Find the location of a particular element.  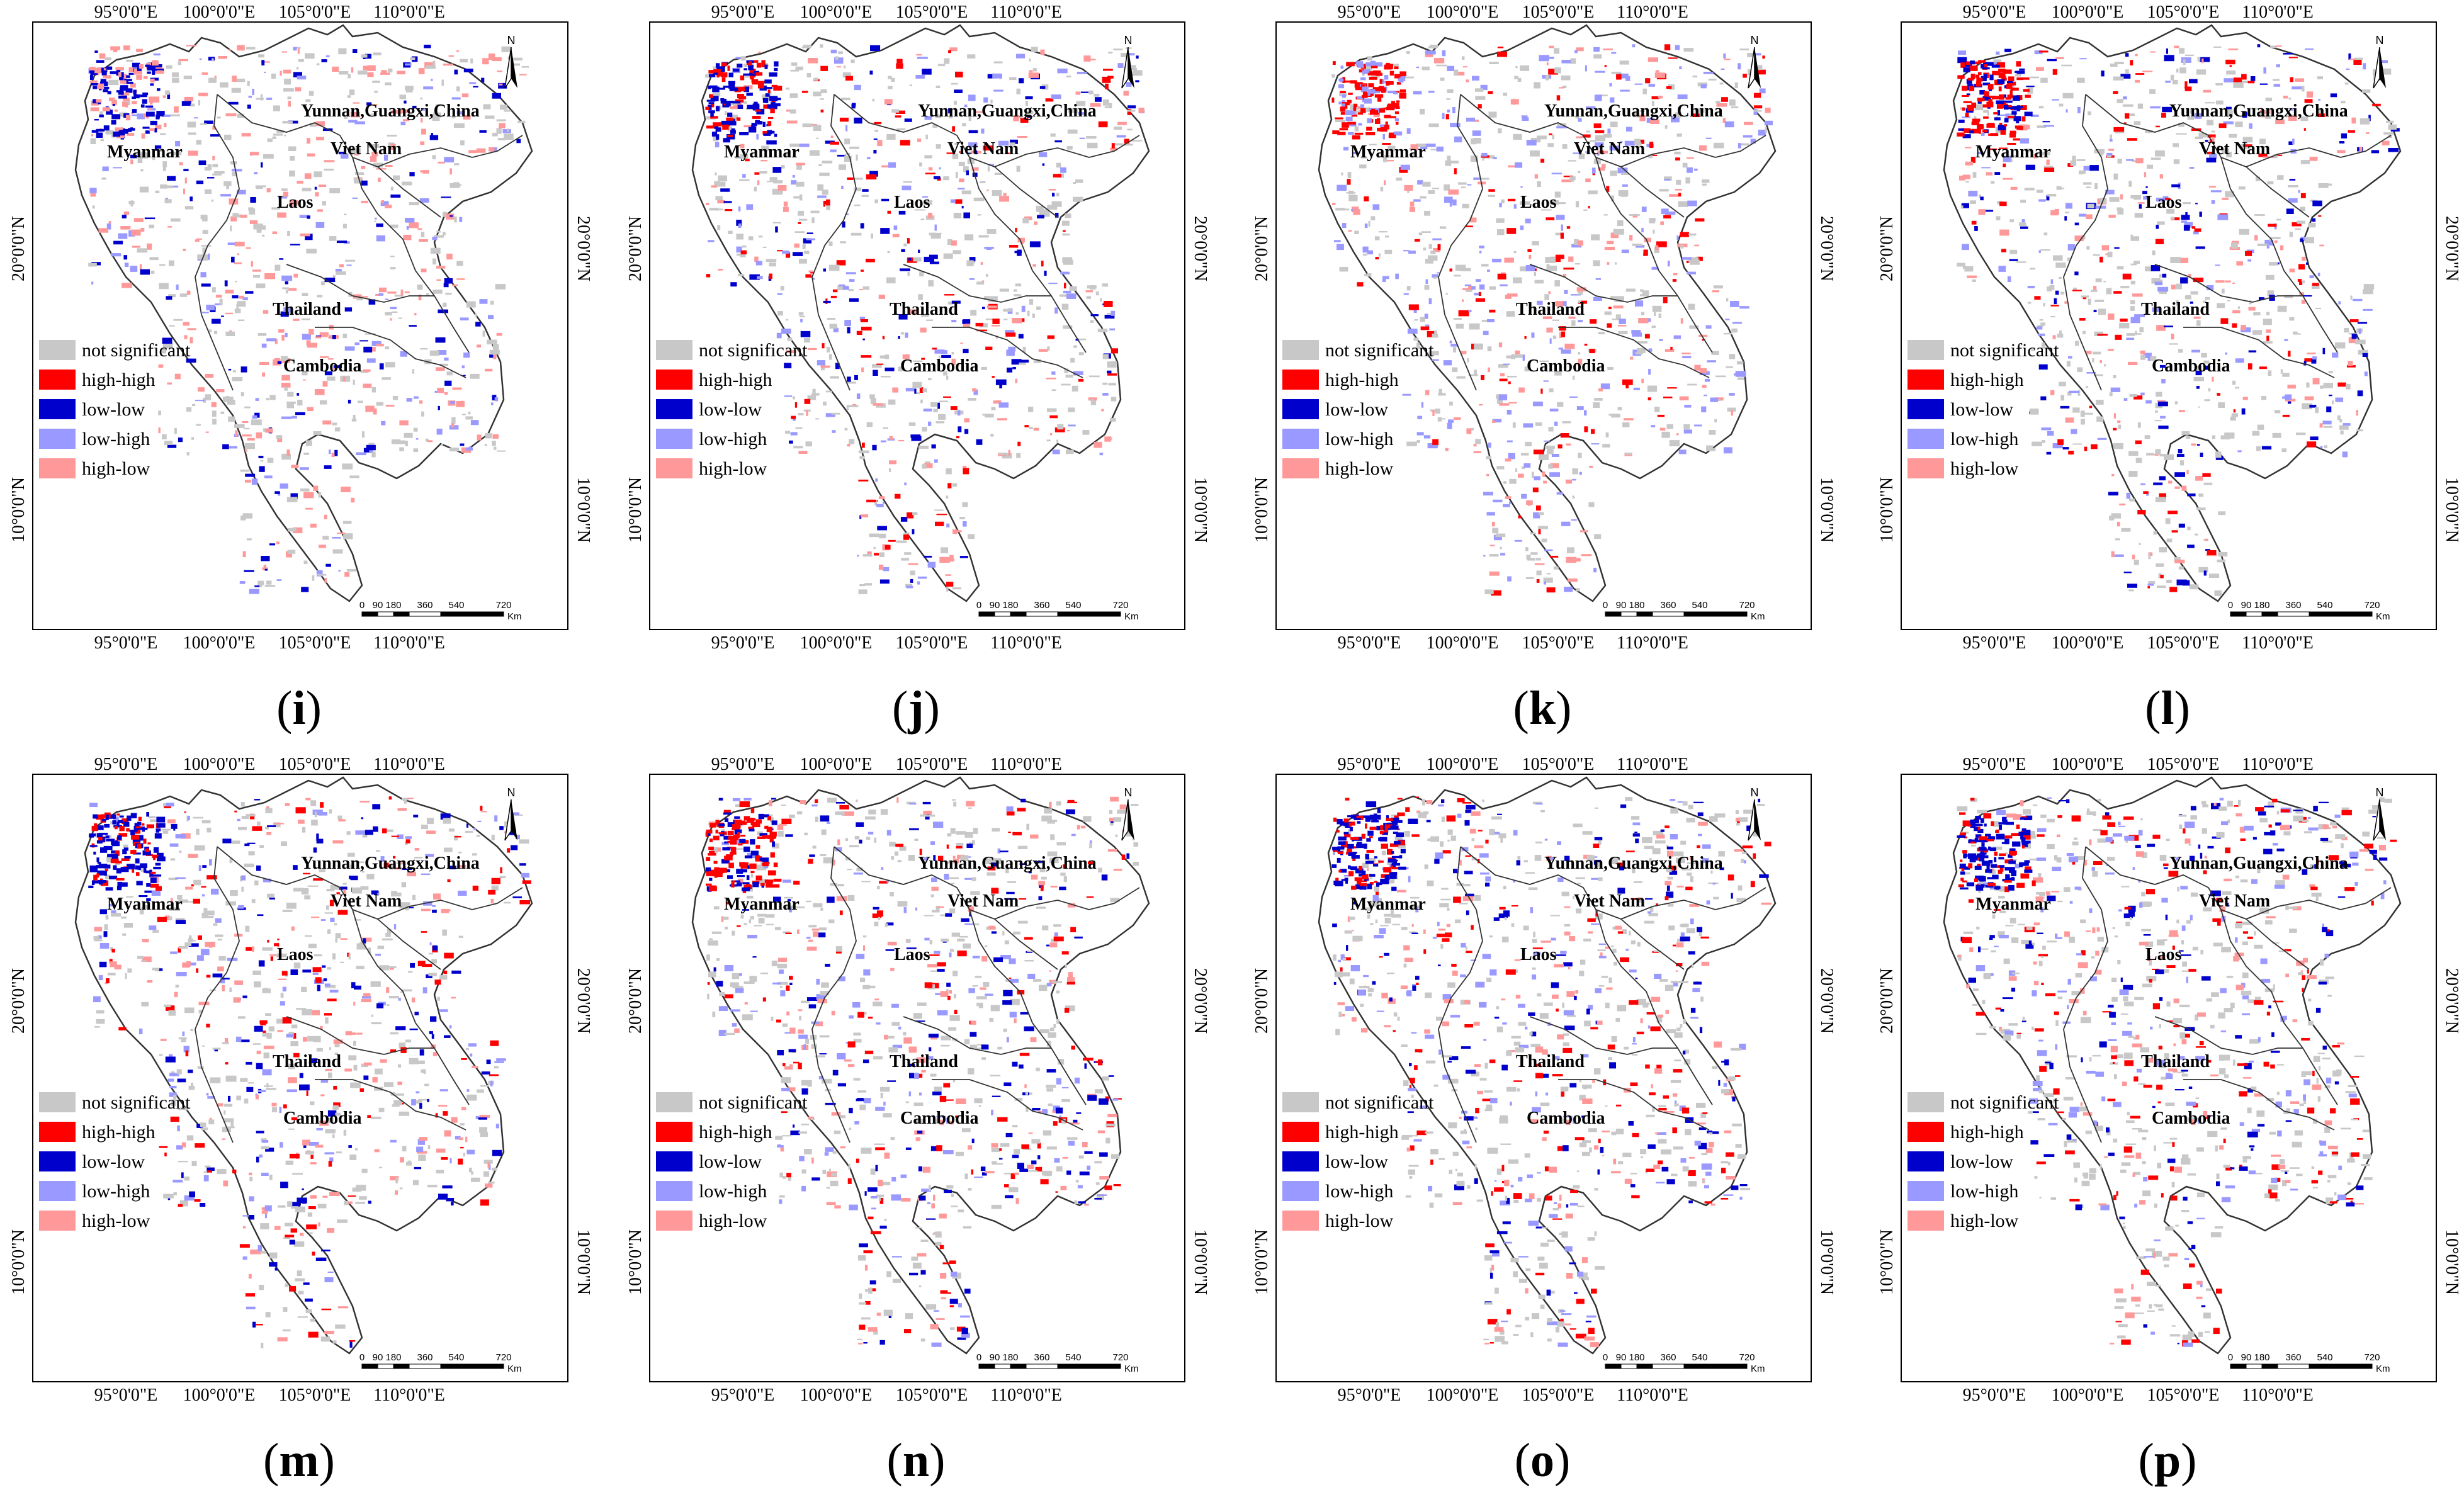

bottom-longitude-label: 95°0'0"E is located at coordinates (1994, 643).